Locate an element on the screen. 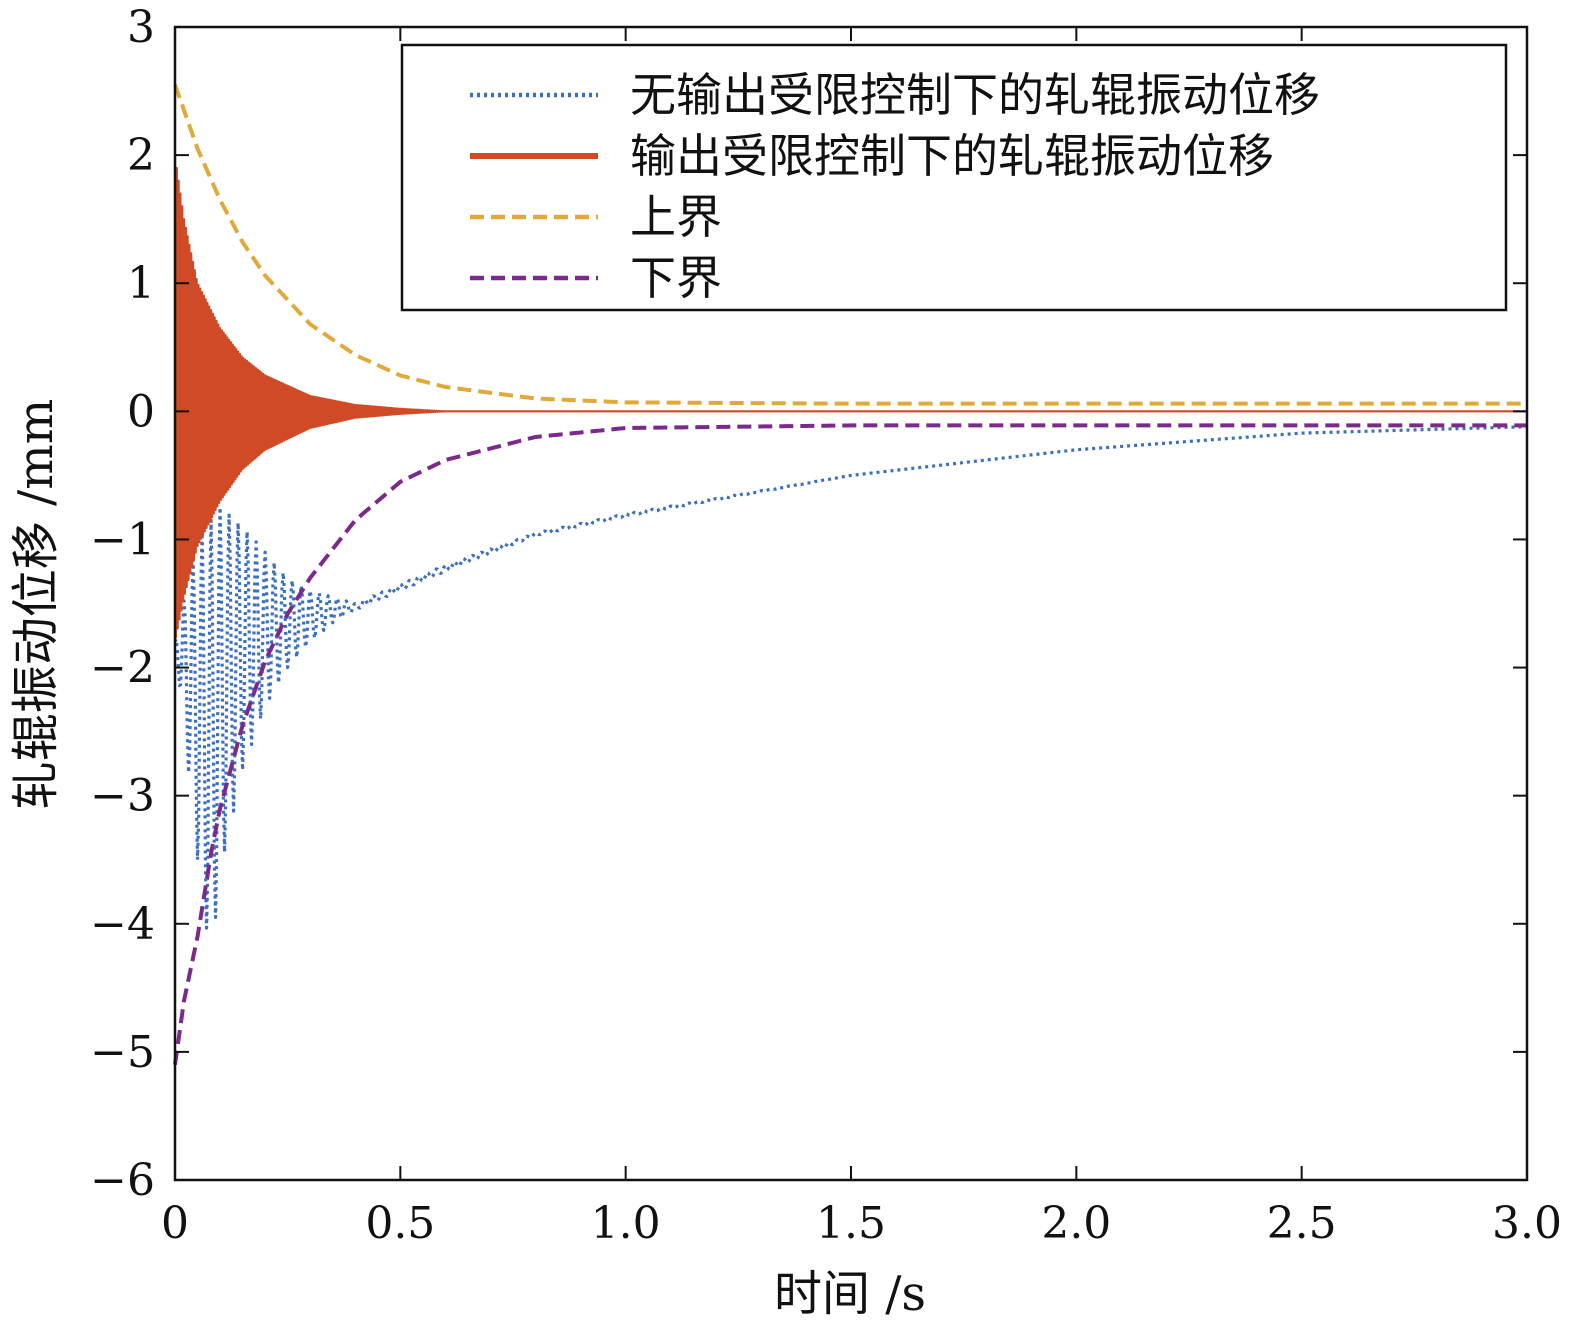  y-tick-label: −2 is located at coordinates (122, 668).